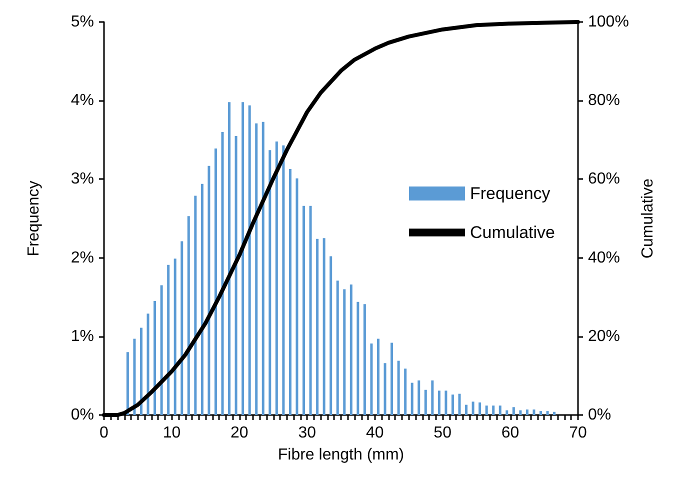 The image size is (678, 493). I want to click on legend-label: Frequency, so click(510, 193).